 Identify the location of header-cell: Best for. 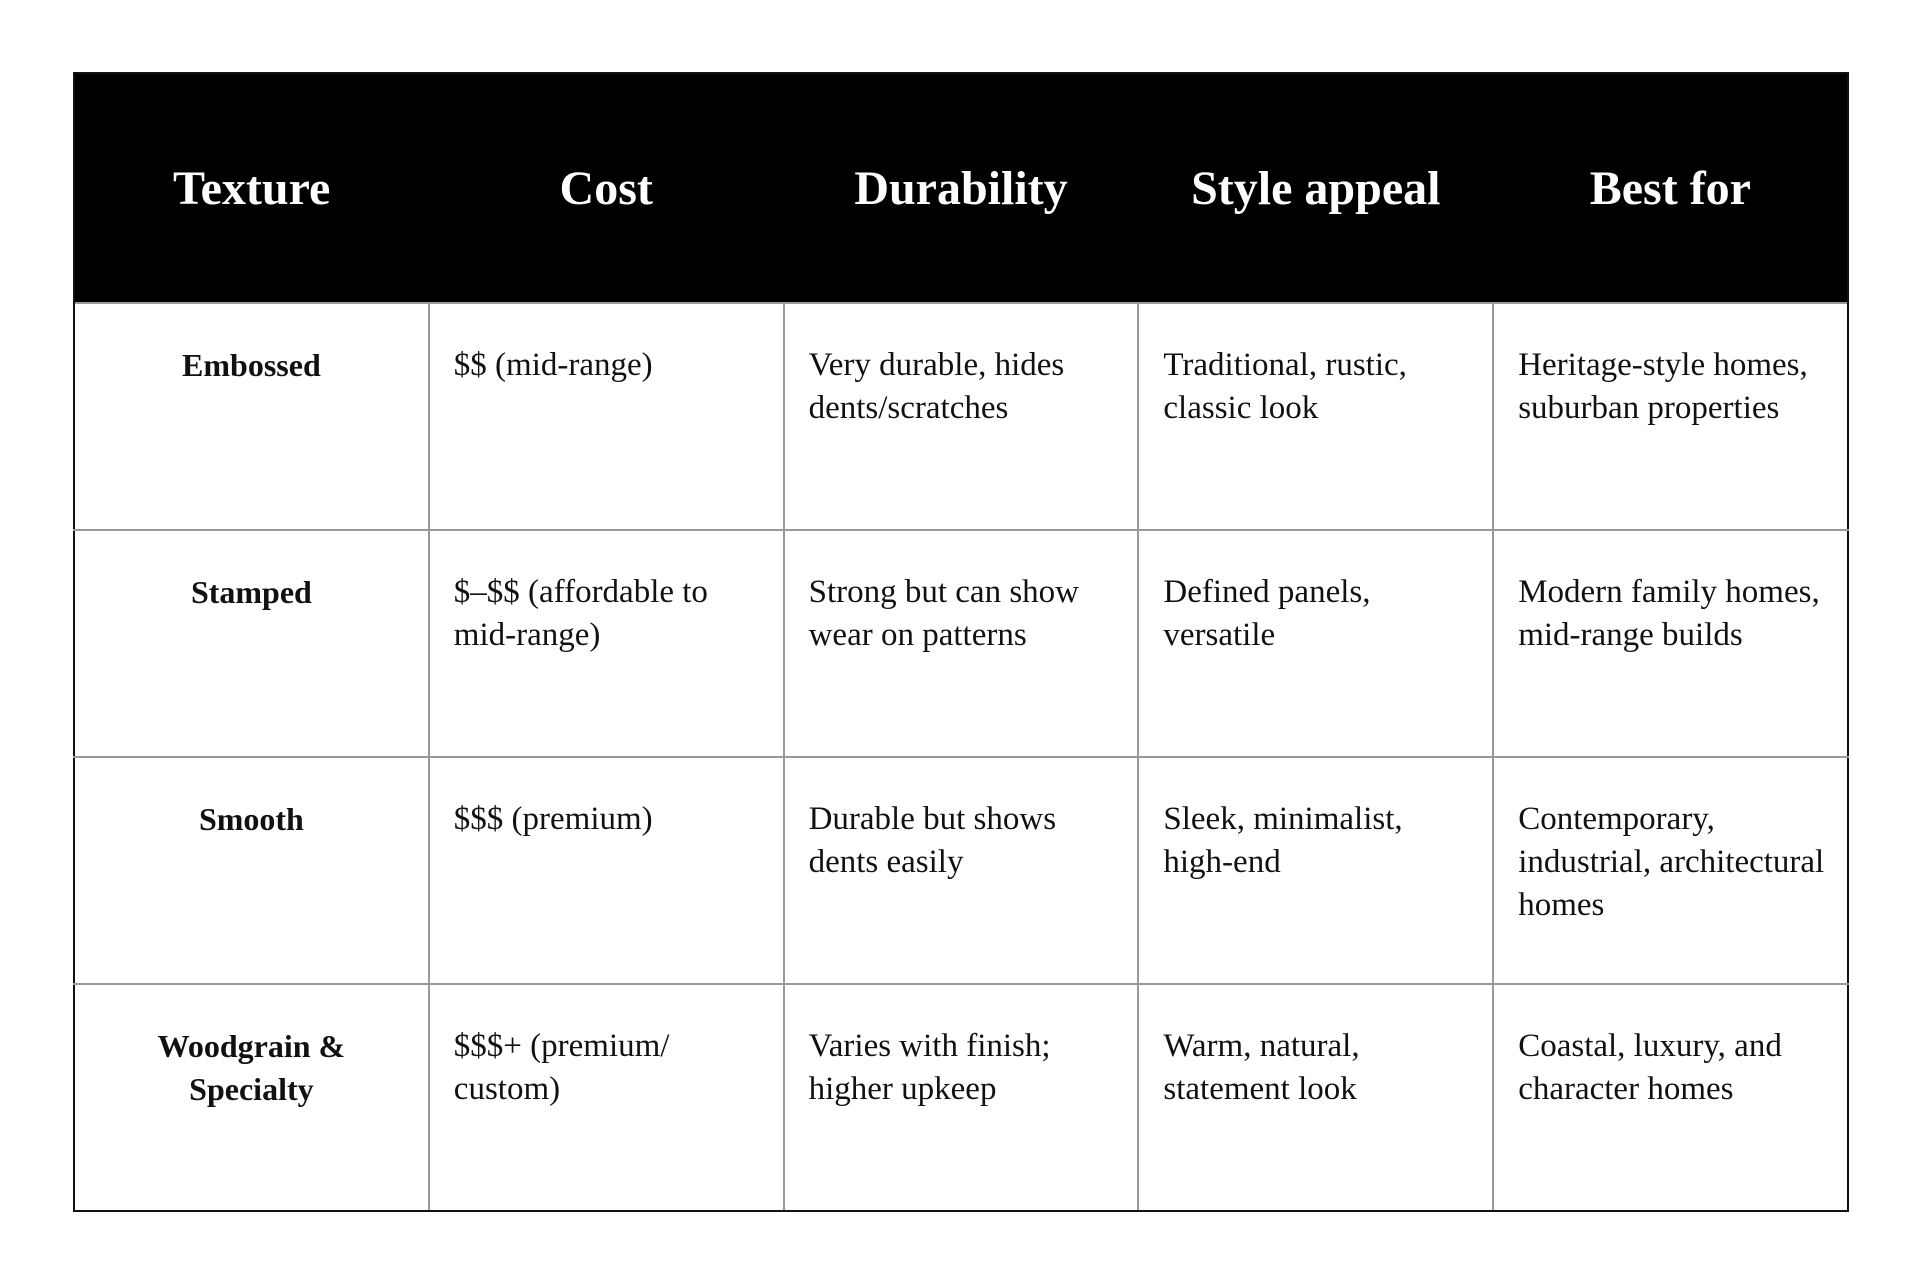
(1670, 188).